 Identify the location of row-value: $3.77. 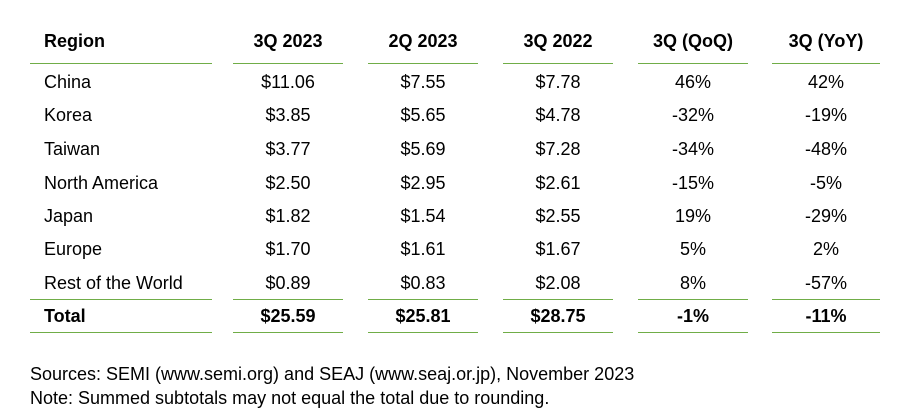
(288, 149).